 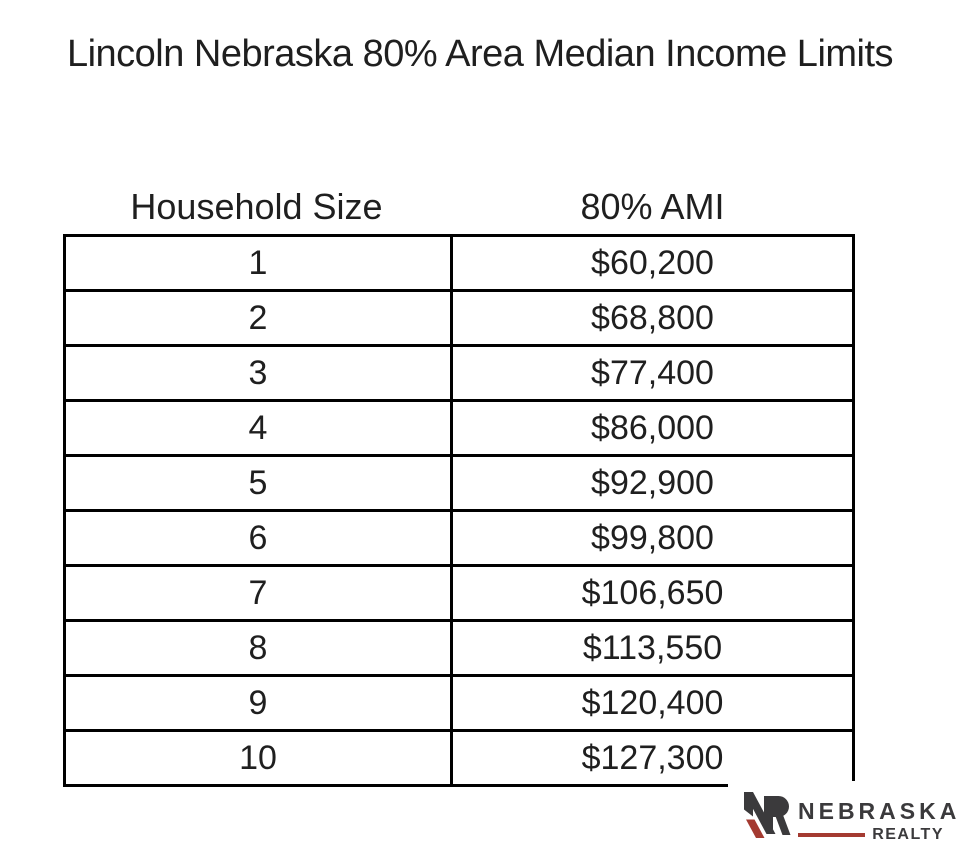 I want to click on household-size-3: 3, so click(x=258, y=373).